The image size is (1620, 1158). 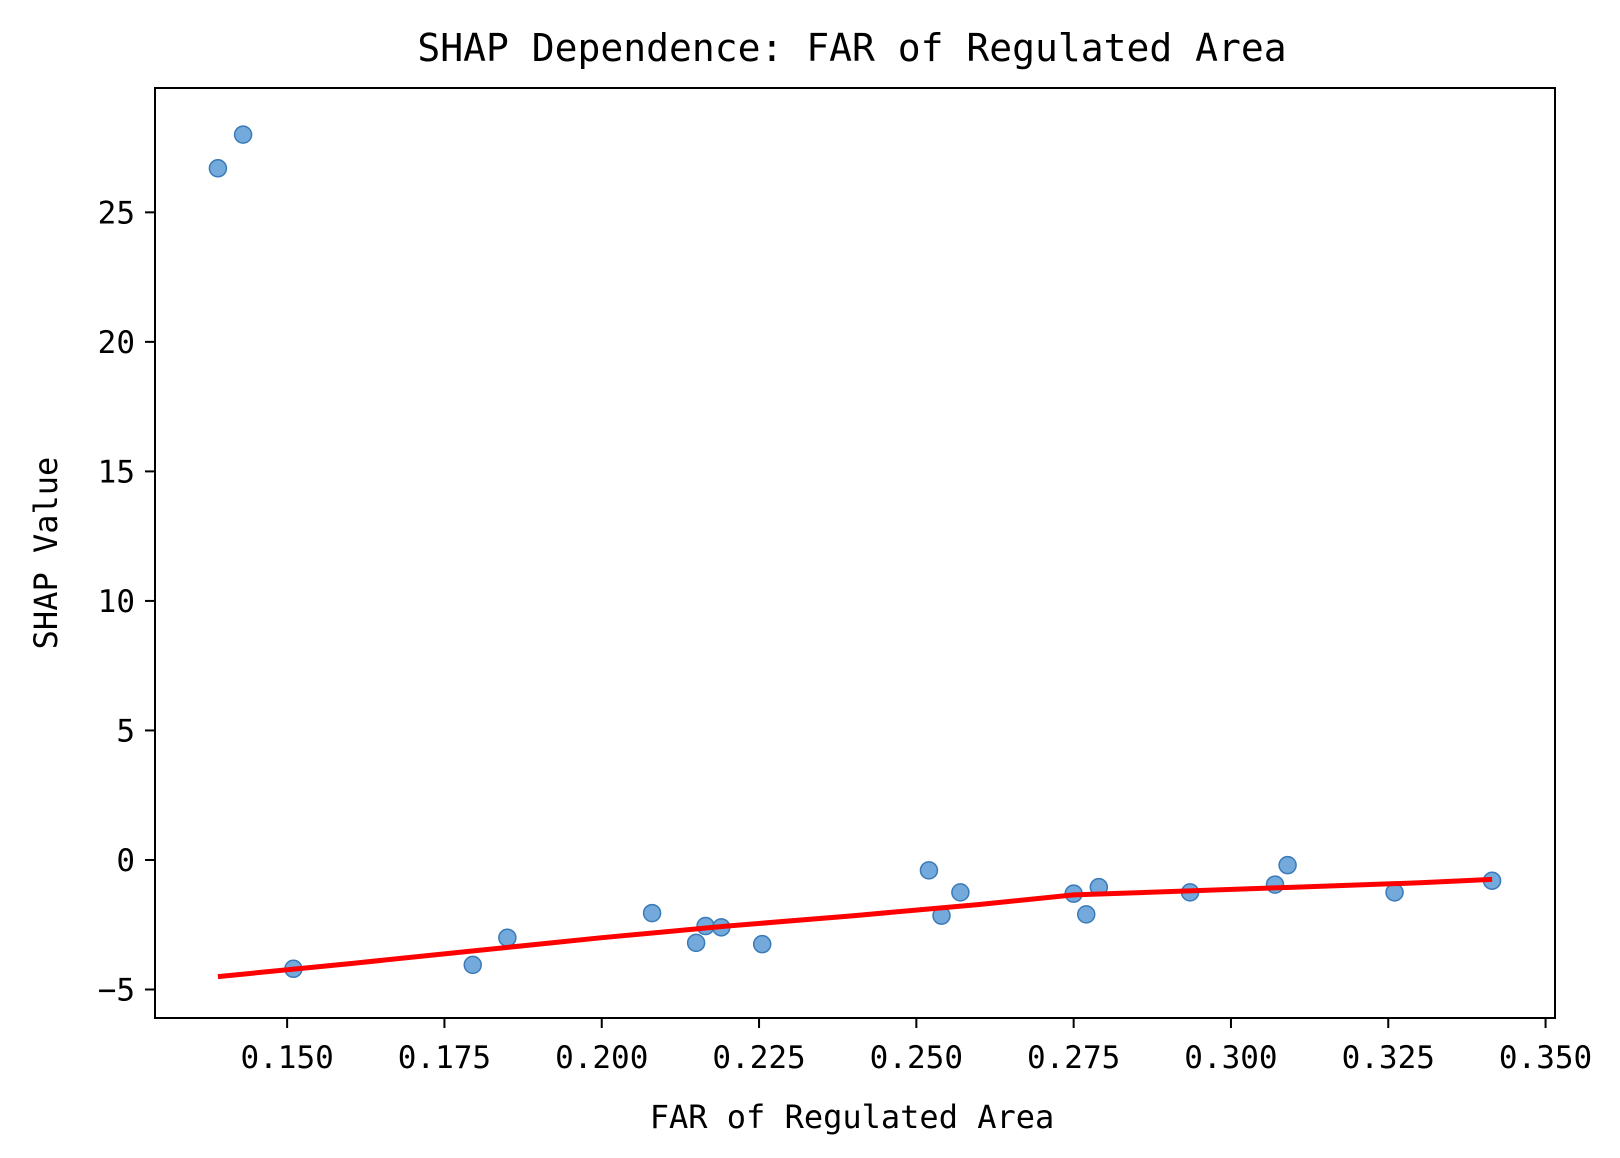 I want to click on y-tick-label: 0, so click(x=125, y=861).